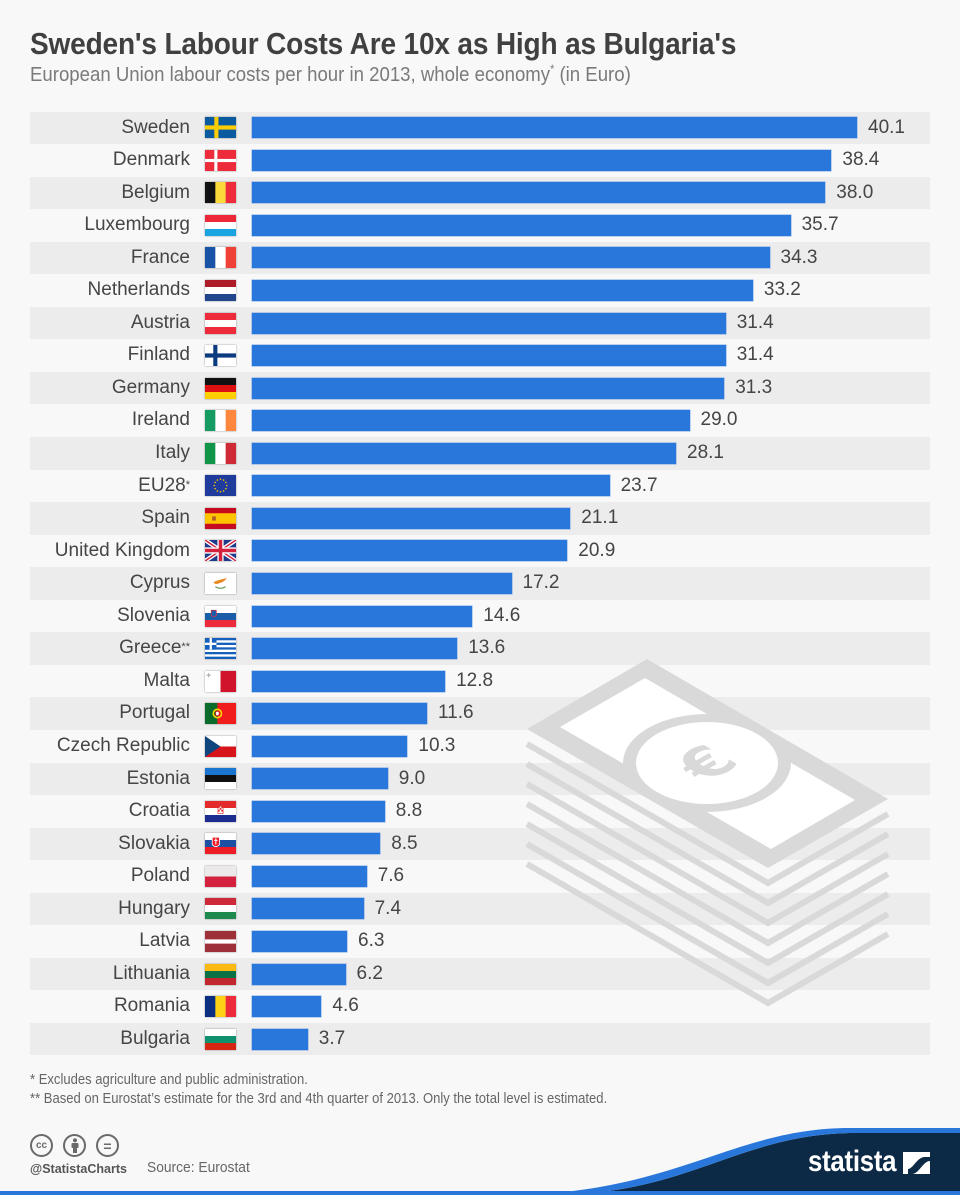 Image resolution: width=960 pixels, height=1195 pixels. Describe the element at coordinates (155, 192) in the screenshot. I see `category-name: Belgium` at that location.